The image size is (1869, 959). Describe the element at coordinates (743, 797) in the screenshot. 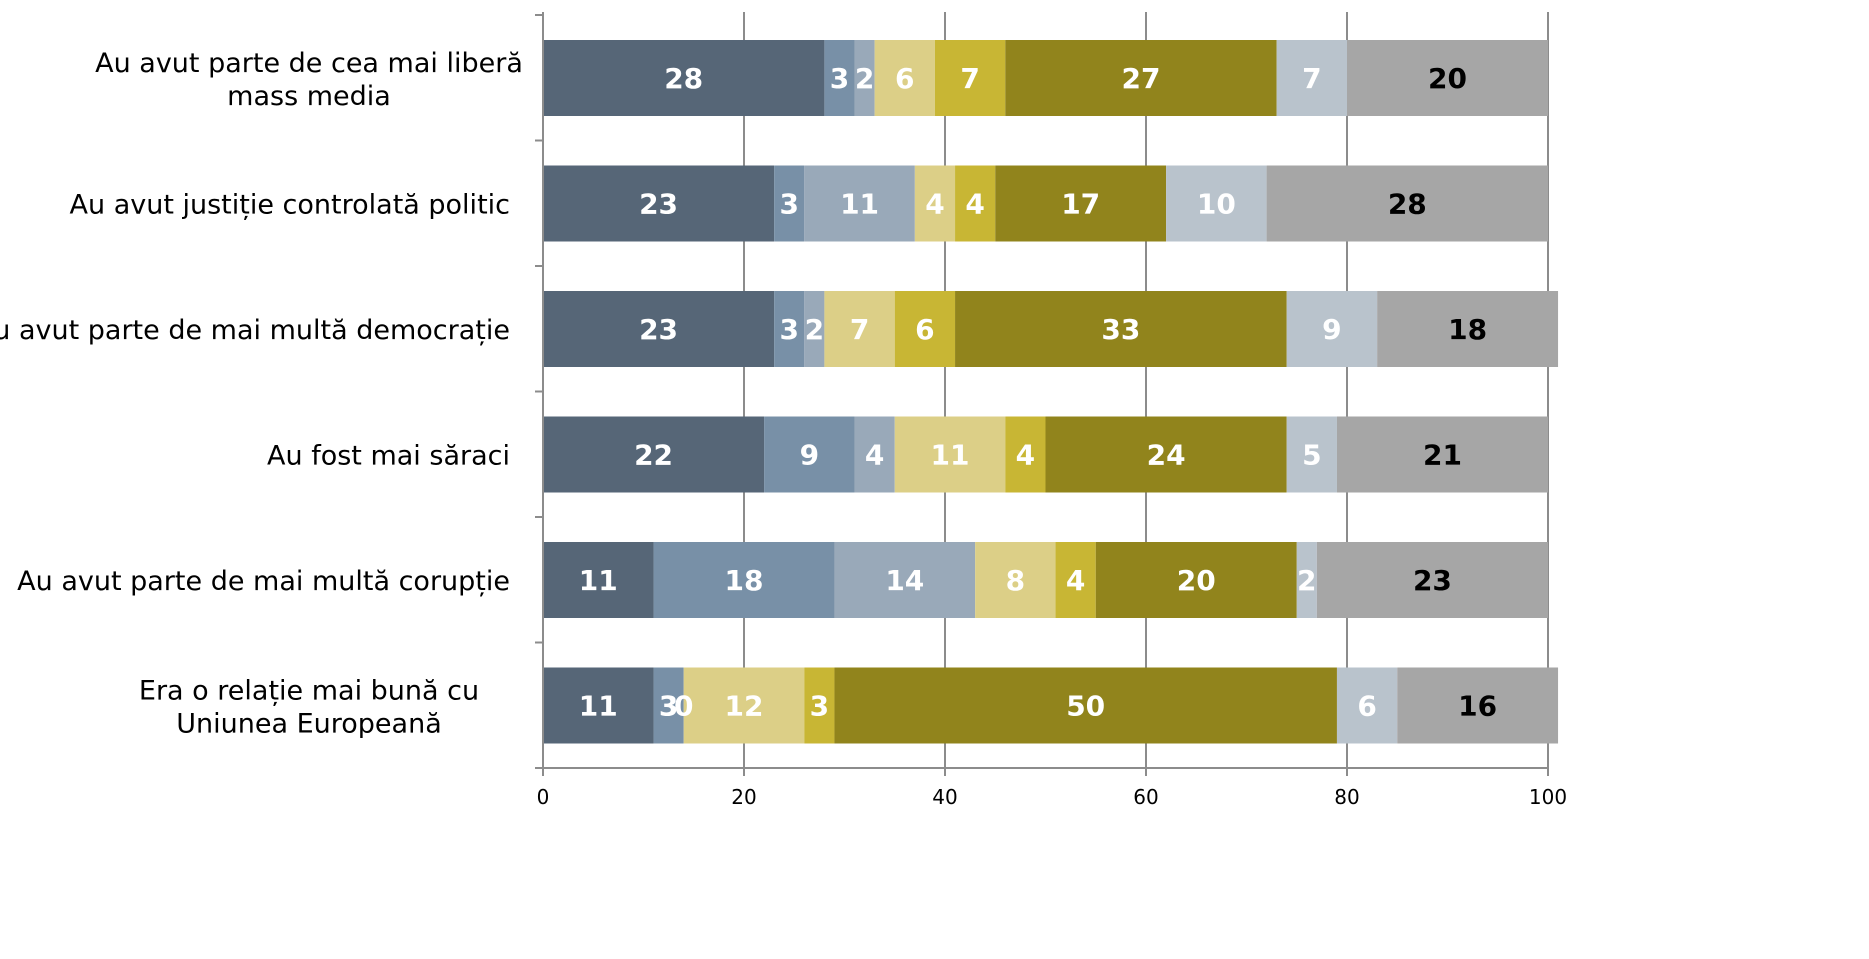

I see `x-tick-label: 20` at that location.